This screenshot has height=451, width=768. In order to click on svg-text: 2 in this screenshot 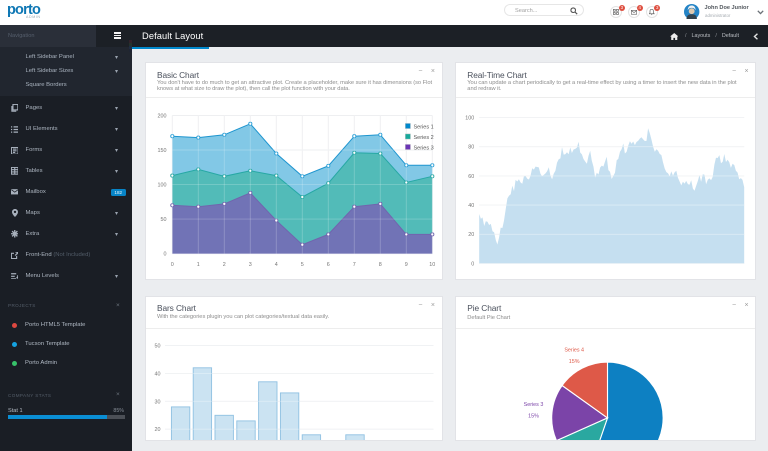, I will do `click(224, 265)`.